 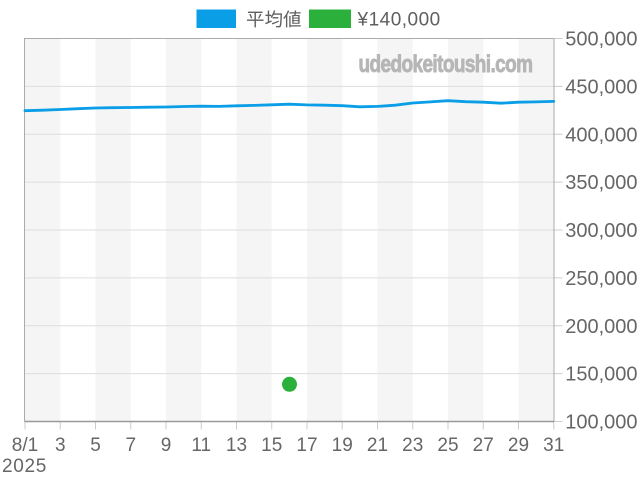 What do you see at coordinates (518, 445) in the screenshot?
I see `svg-text: 29` at bounding box center [518, 445].